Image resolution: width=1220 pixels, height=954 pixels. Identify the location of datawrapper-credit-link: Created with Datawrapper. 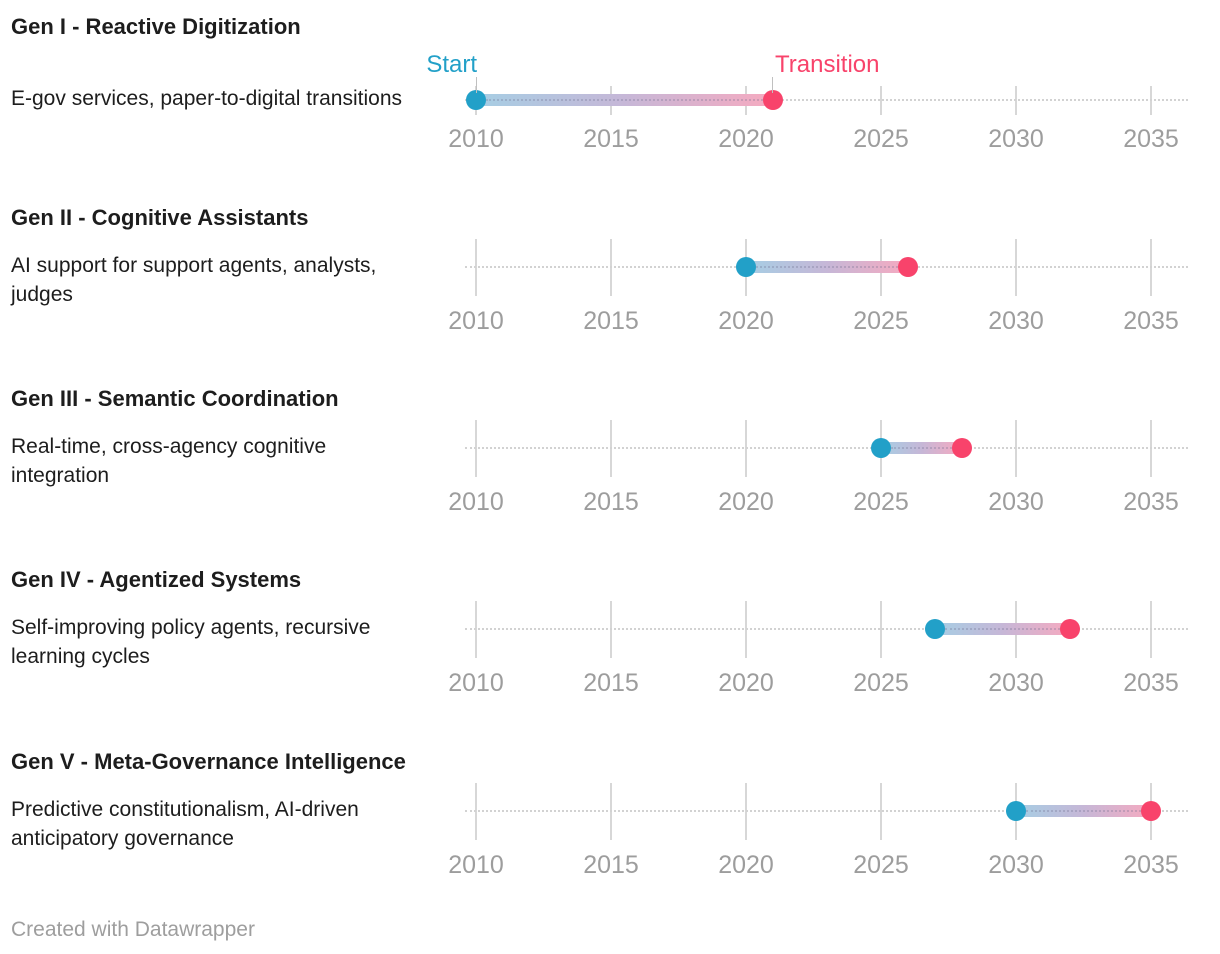
(133, 929).